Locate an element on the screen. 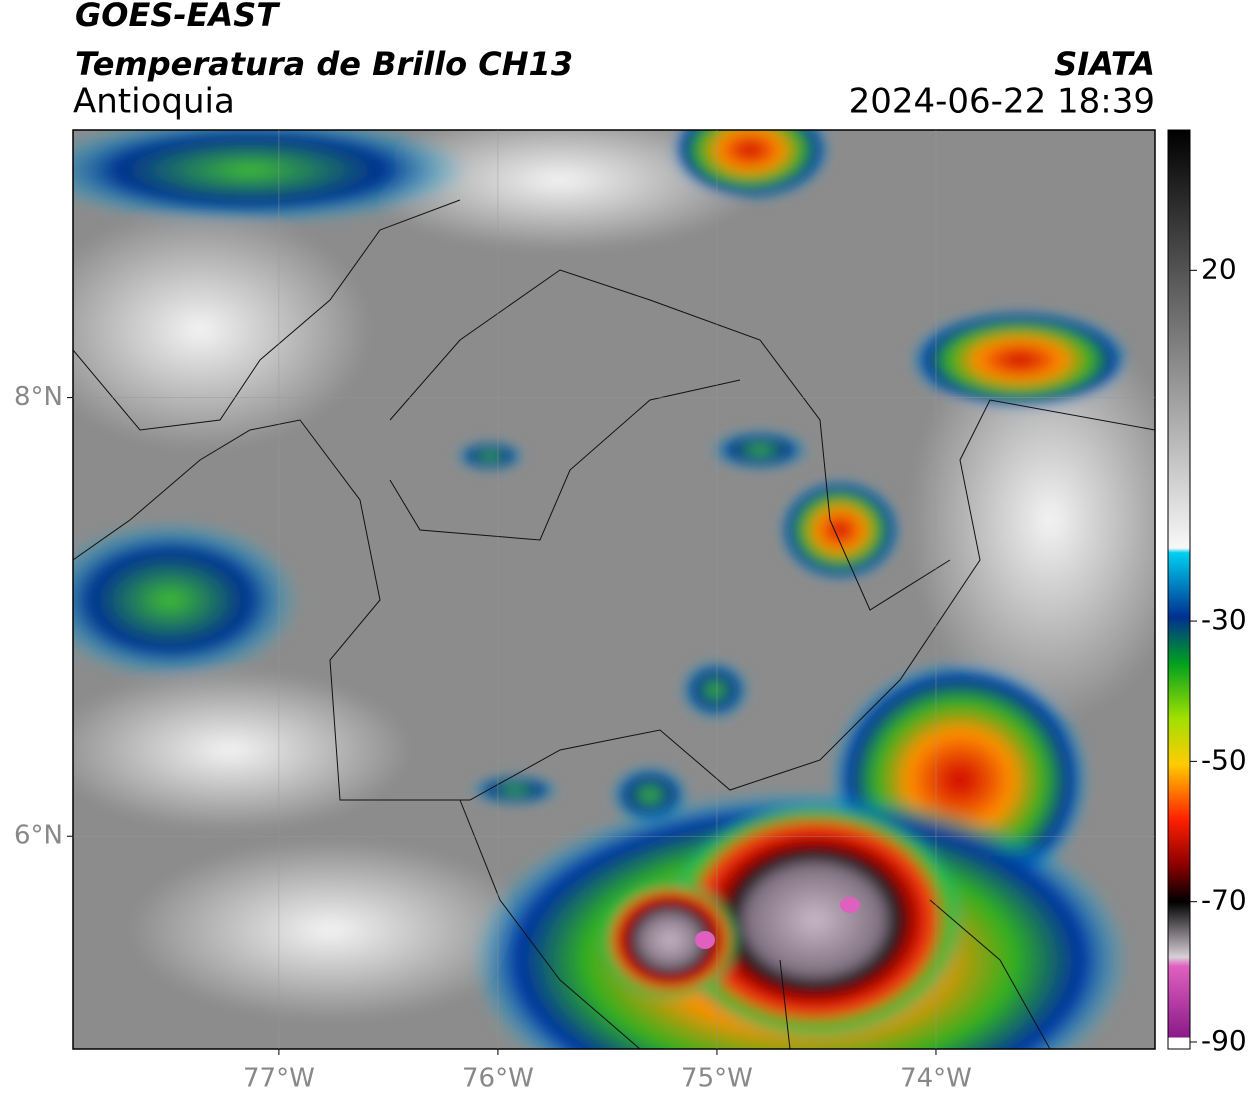 The height and width of the screenshot is (1099, 1252). timestamp: 2024-06-22 18:39 is located at coordinates (1002, 102).